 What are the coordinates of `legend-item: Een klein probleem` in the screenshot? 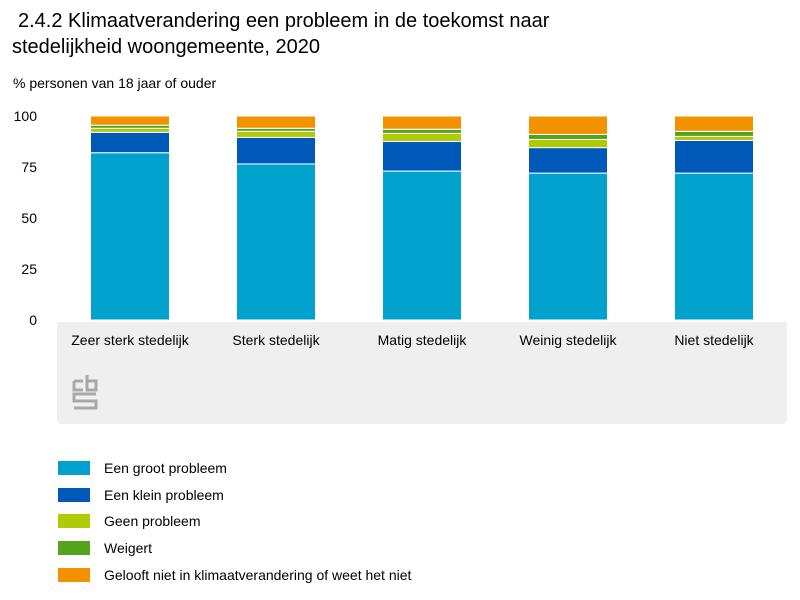 It's located at (234, 495).